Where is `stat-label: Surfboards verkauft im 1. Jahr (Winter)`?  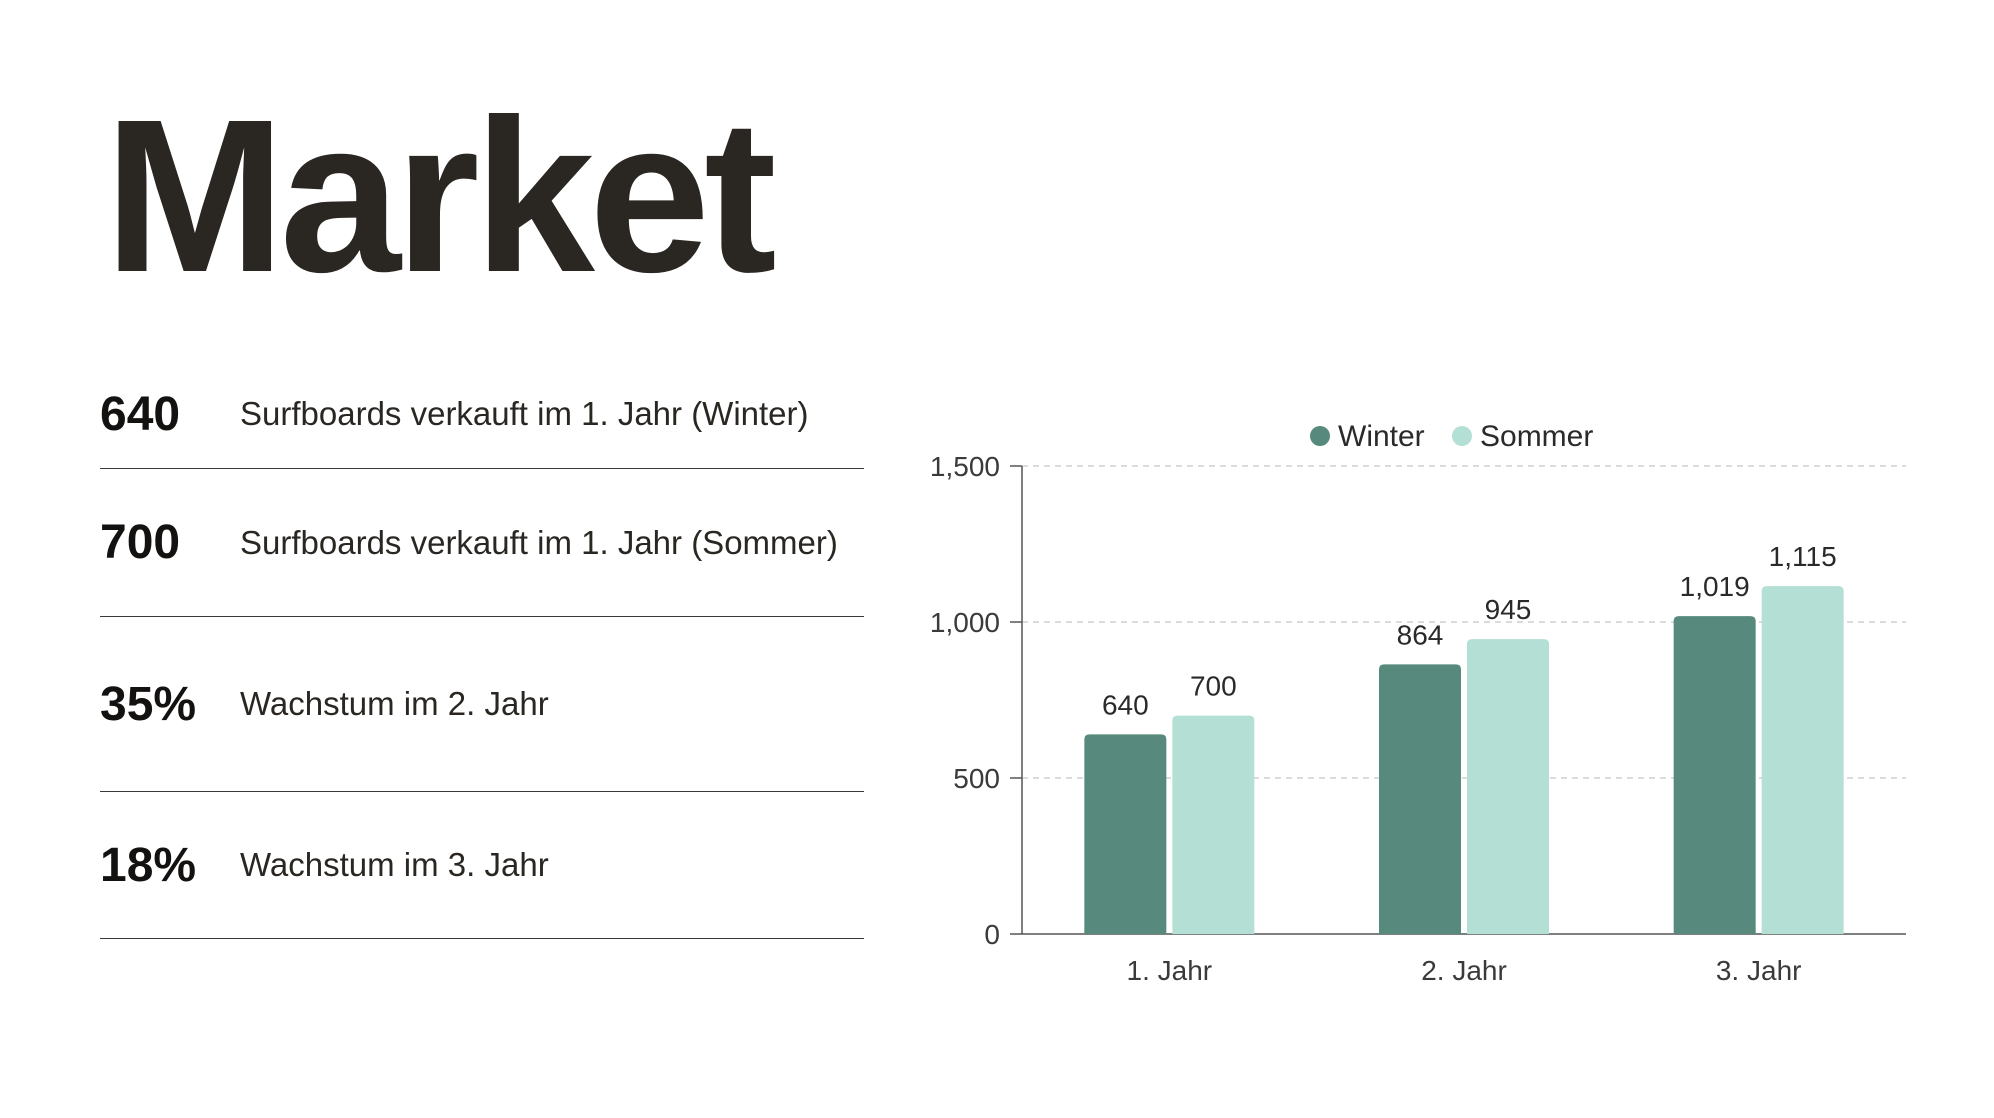
stat-label: Surfboards verkauft im 1. Jahr (Winter) is located at coordinates (524, 413).